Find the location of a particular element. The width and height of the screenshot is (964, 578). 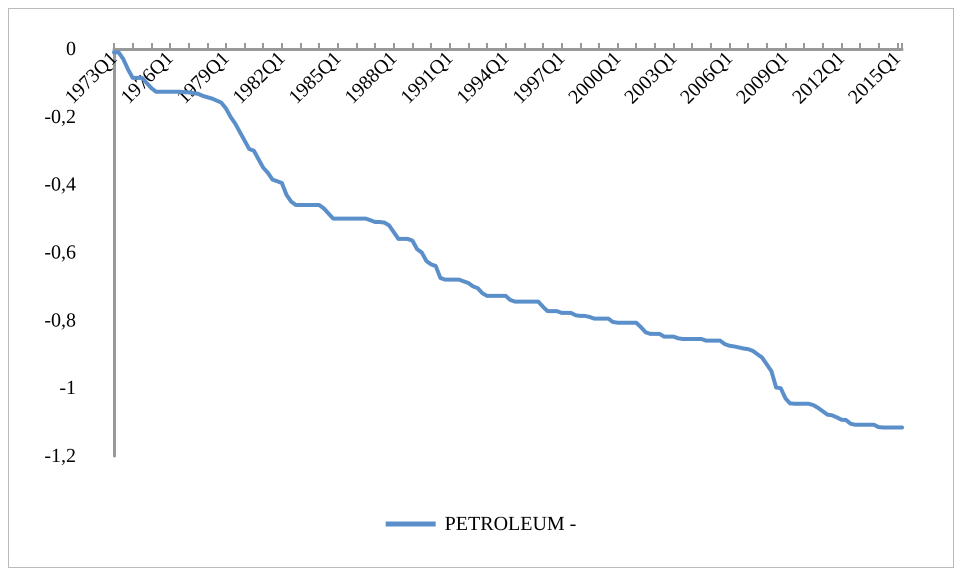

y-tick-label: -0,2 is located at coordinates (60, 117).